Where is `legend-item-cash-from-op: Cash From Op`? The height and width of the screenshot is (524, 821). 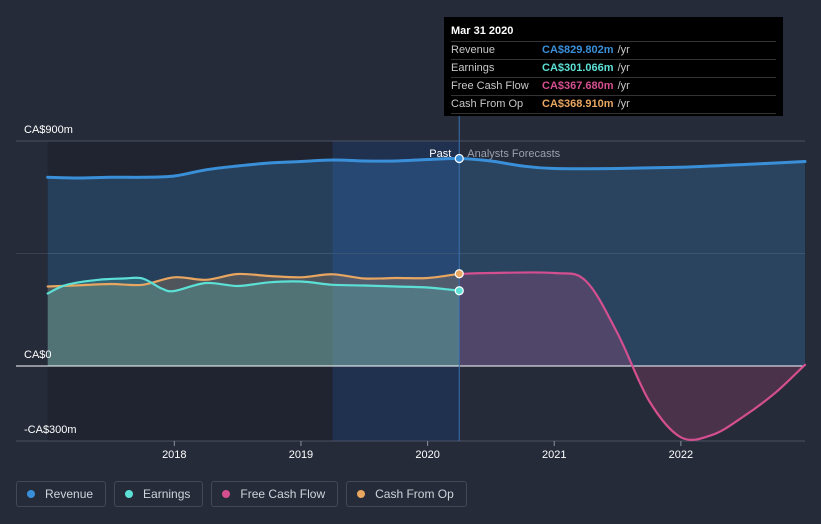
legend-item-cash-from-op: Cash From Op is located at coordinates (406, 494).